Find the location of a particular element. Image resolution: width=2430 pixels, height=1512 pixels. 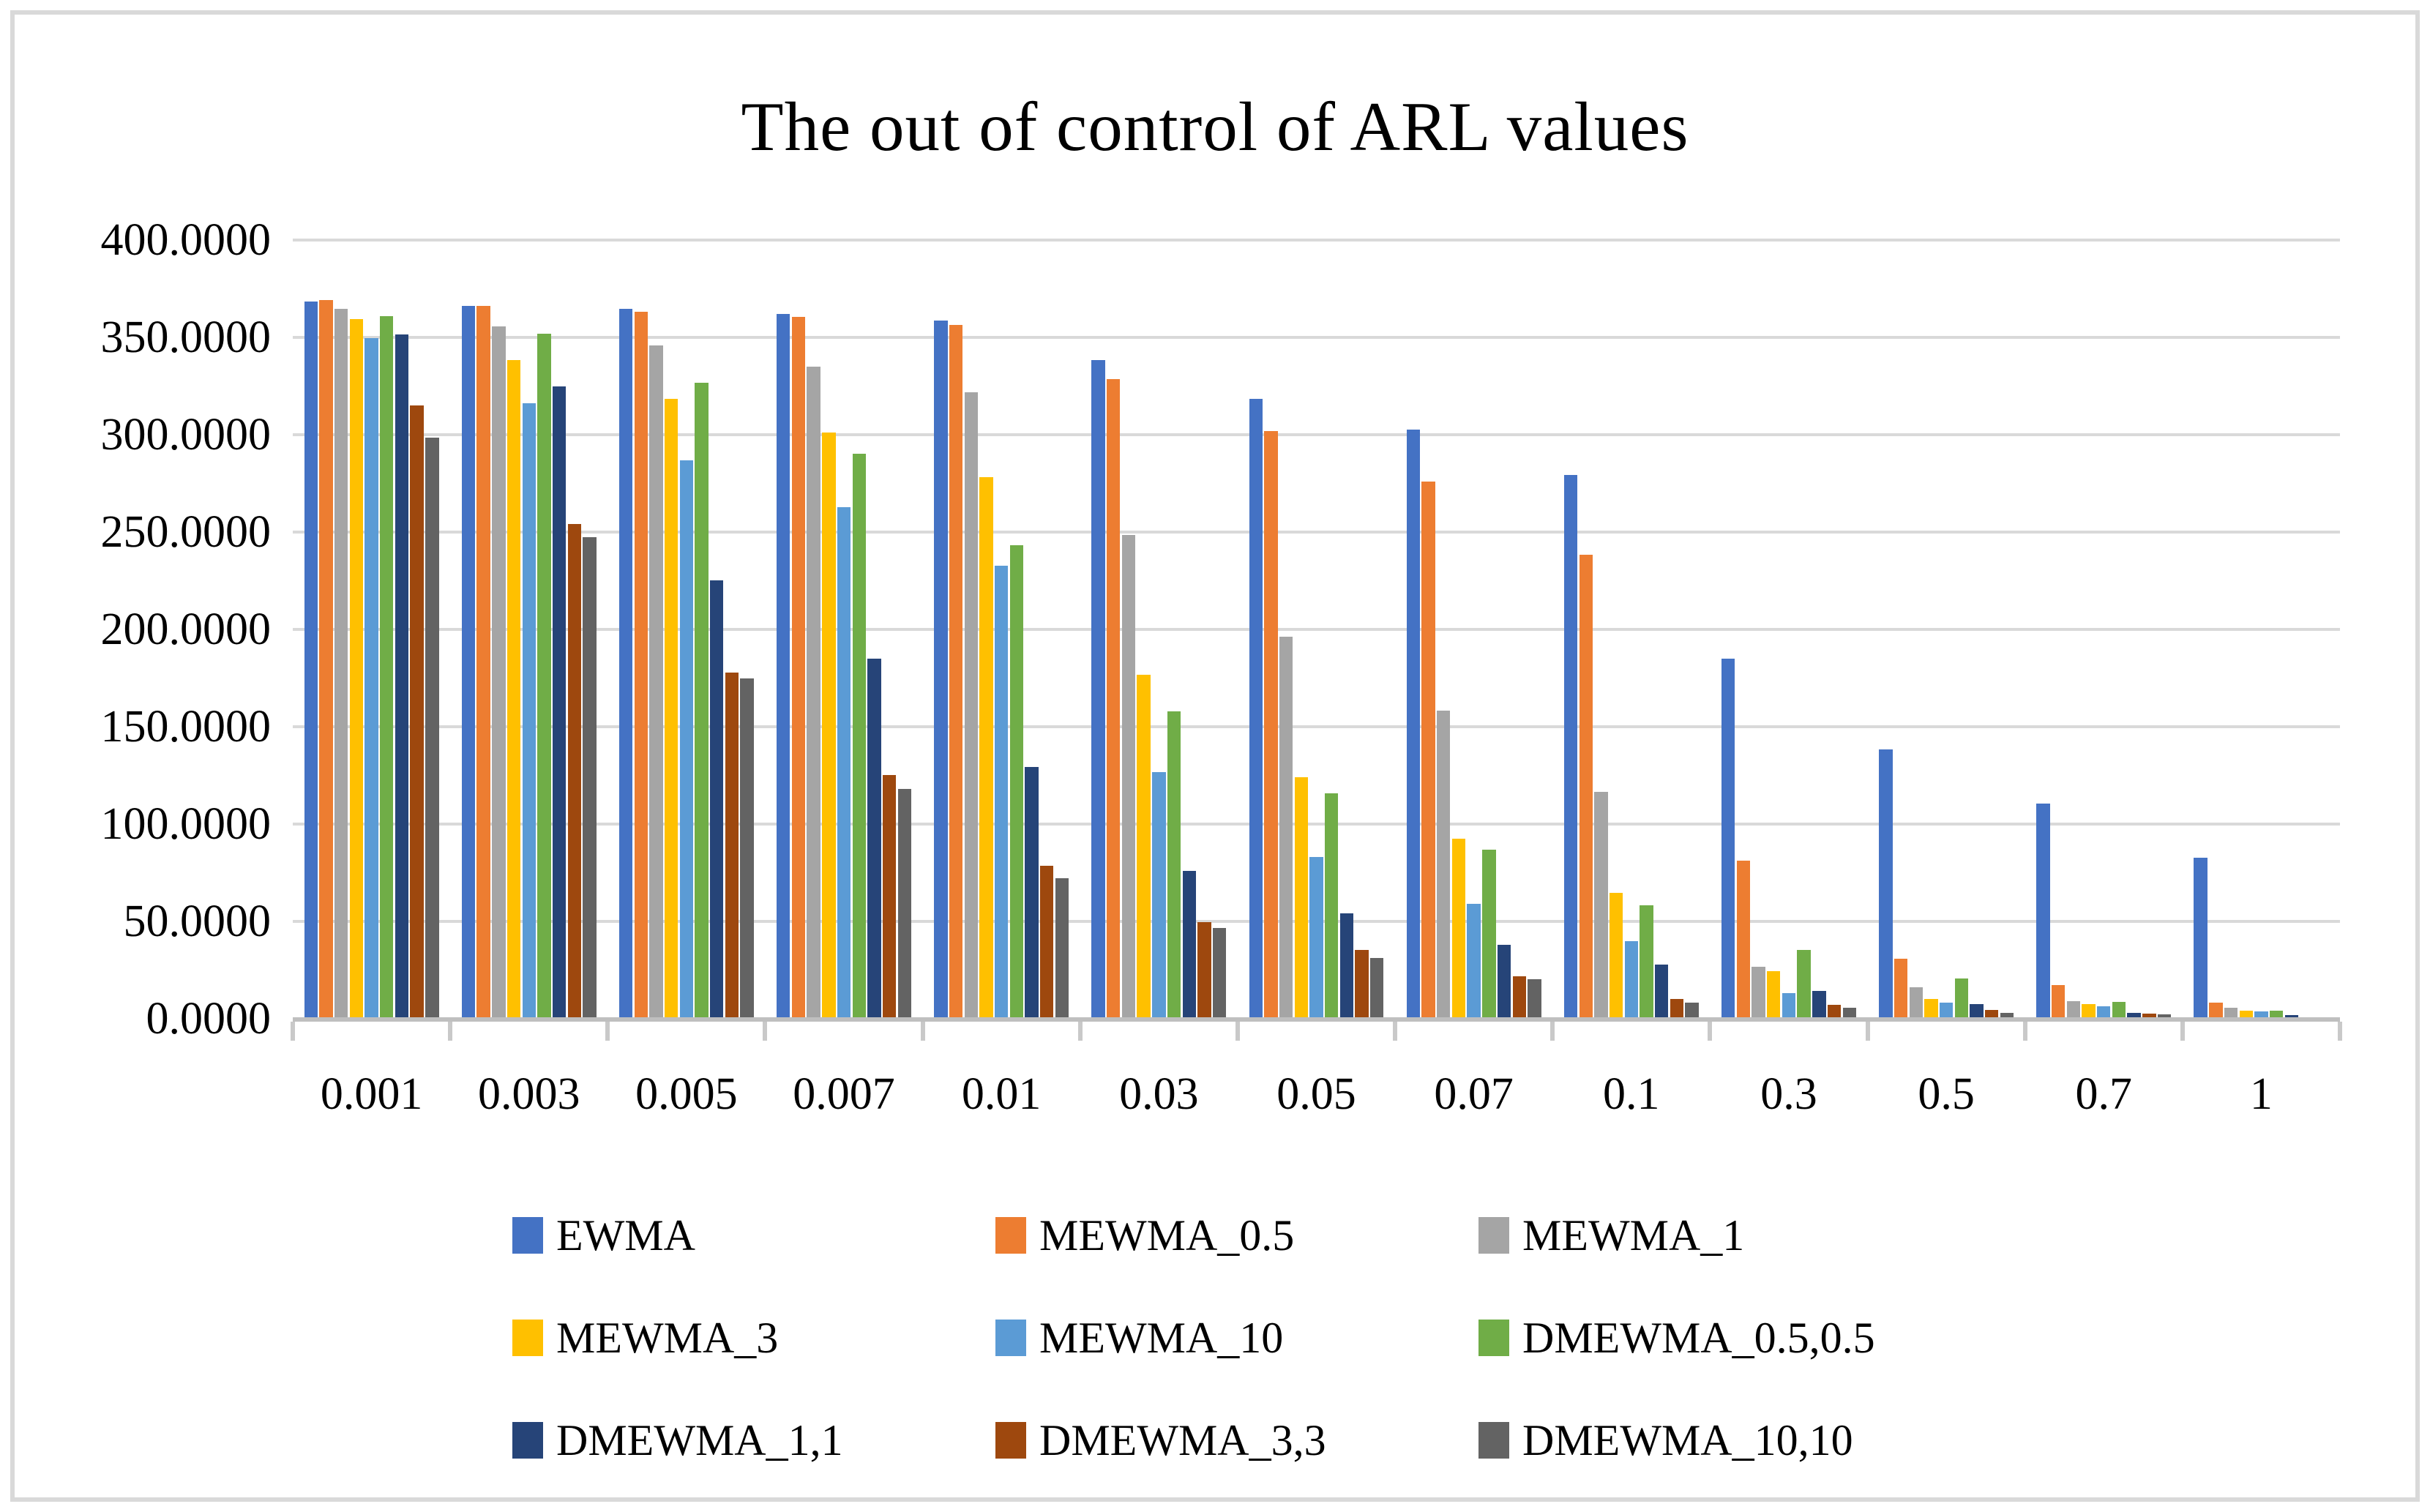

legend-item: DMEWMA_0.5,0.5 is located at coordinates (1720, 1338).